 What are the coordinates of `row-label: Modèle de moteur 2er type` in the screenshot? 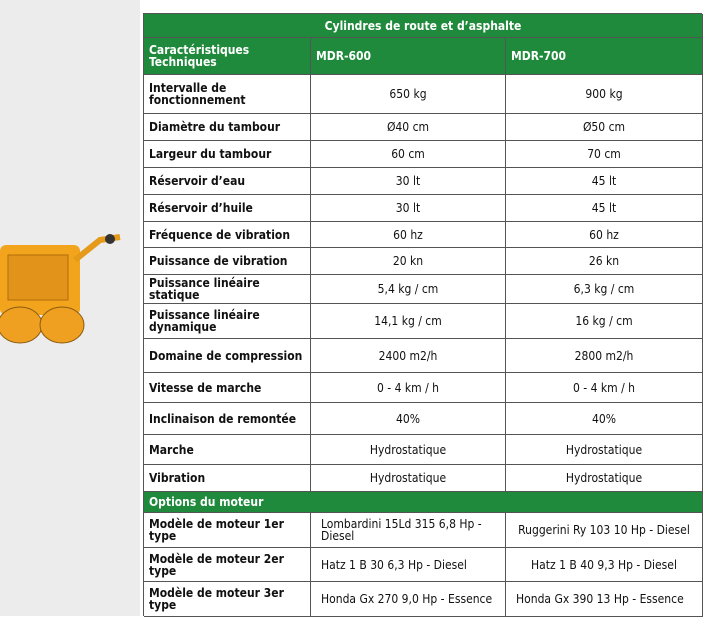 It's located at (227, 565).